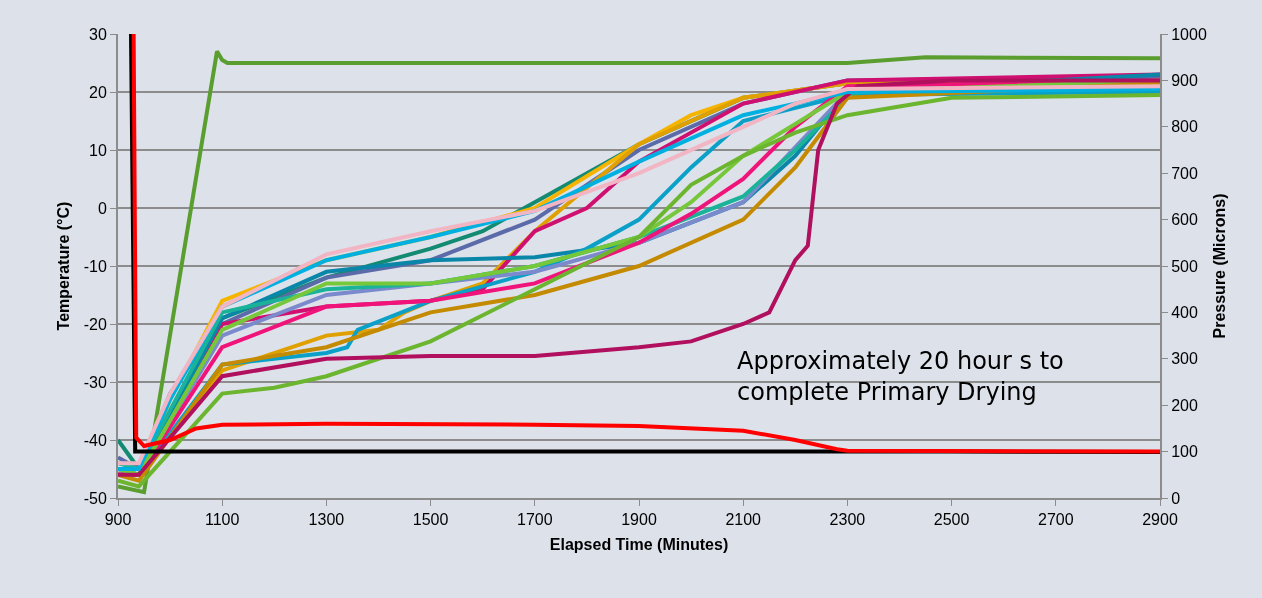 This screenshot has height=598, width=1262. I want to click on y-tick-label: -20, so click(95, 324).